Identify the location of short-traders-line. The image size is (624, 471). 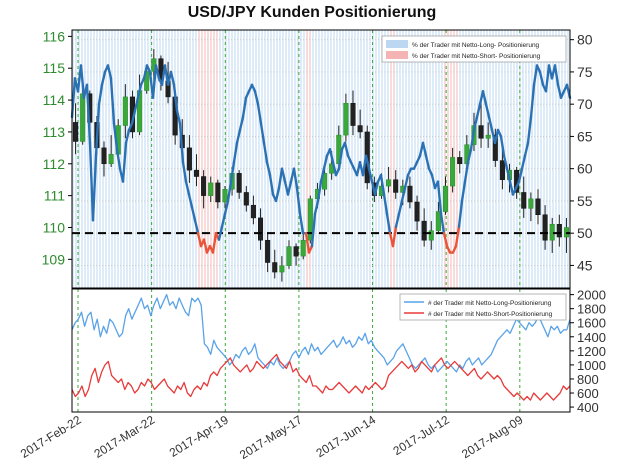
(321, 377).